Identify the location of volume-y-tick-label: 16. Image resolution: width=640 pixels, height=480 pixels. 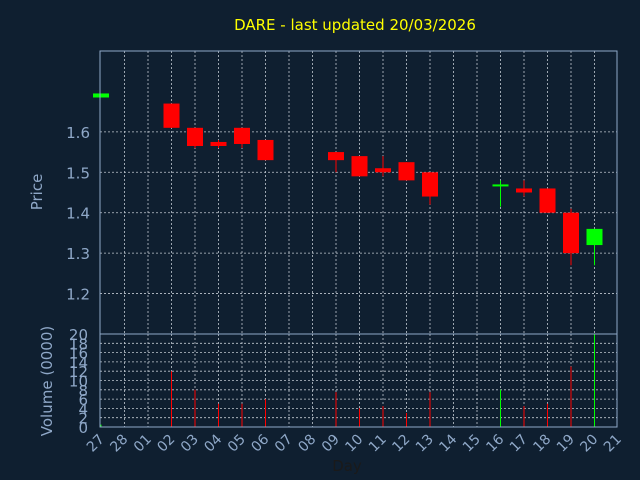
(78, 354).